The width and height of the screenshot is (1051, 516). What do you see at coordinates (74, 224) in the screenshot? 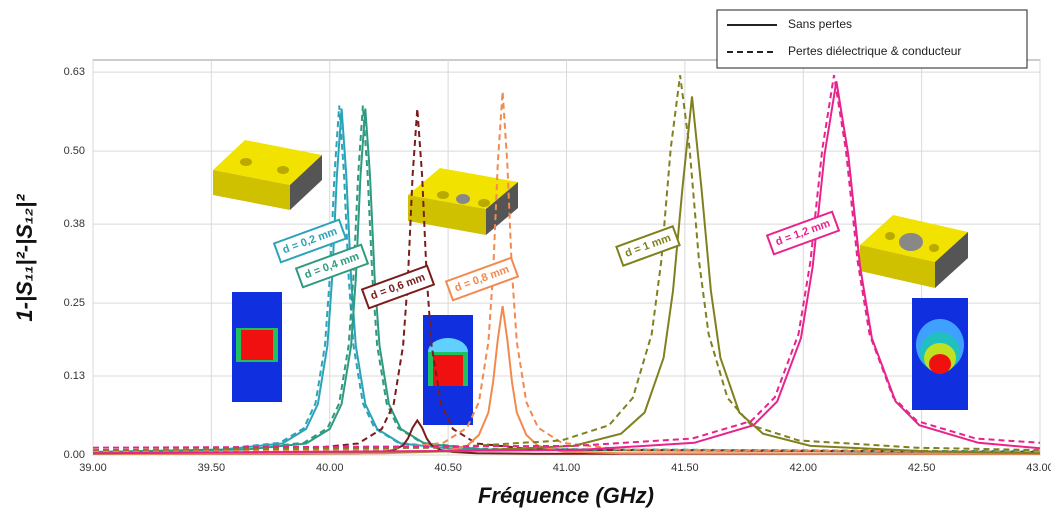
I see `y-tick-label: 0.38` at bounding box center [74, 224].